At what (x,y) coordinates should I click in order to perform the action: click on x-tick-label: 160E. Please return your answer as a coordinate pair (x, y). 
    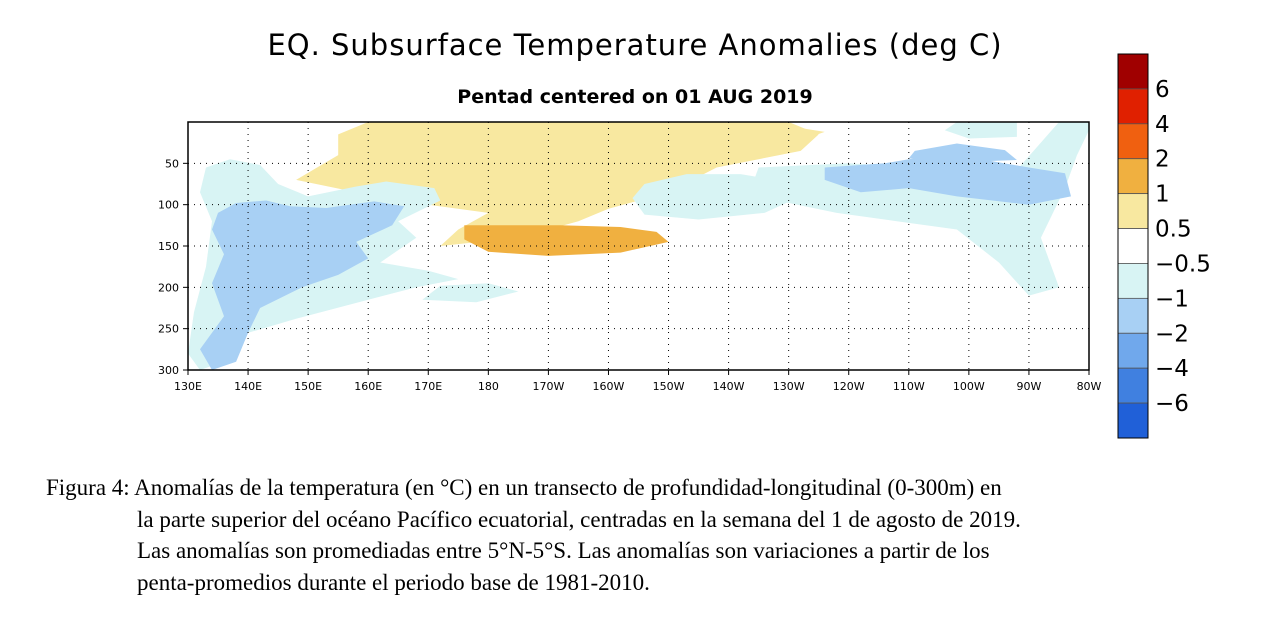
    Looking at the image, I should click on (368, 386).